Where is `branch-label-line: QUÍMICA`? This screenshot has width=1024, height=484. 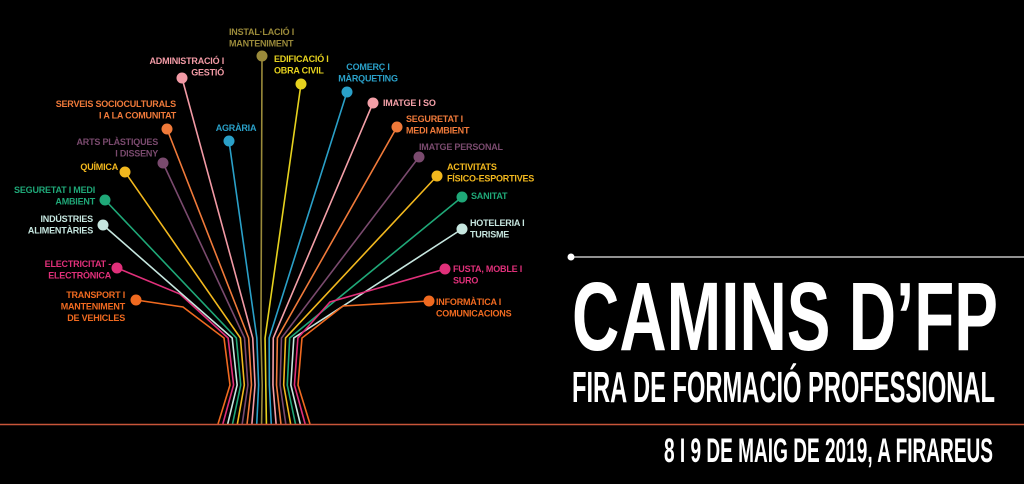 branch-label-line: QUÍMICA is located at coordinates (99, 167).